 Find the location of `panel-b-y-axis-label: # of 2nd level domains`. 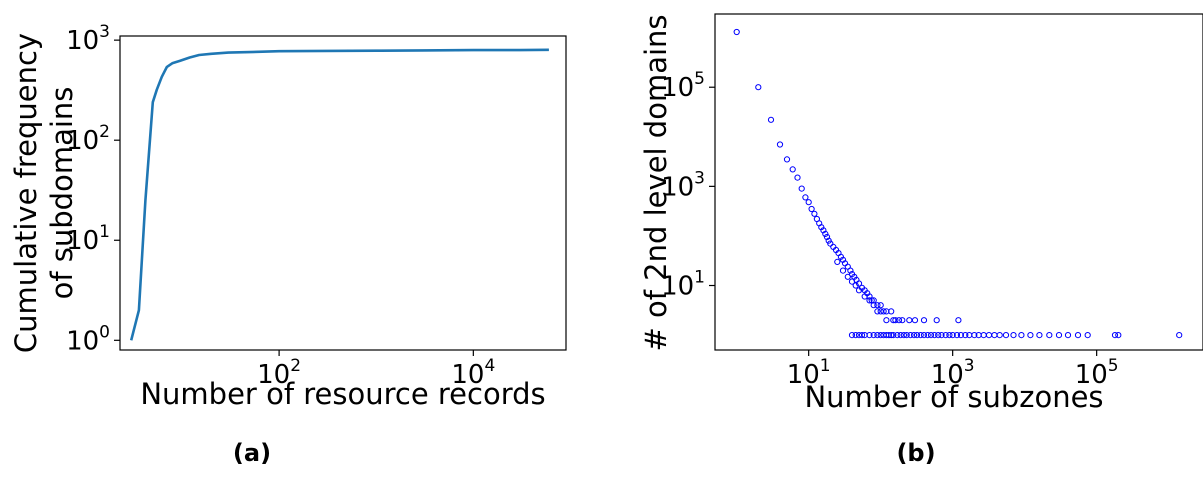

panel-b-y-axis-label: # of 2nd level domains is located at coordinates (656, 182).